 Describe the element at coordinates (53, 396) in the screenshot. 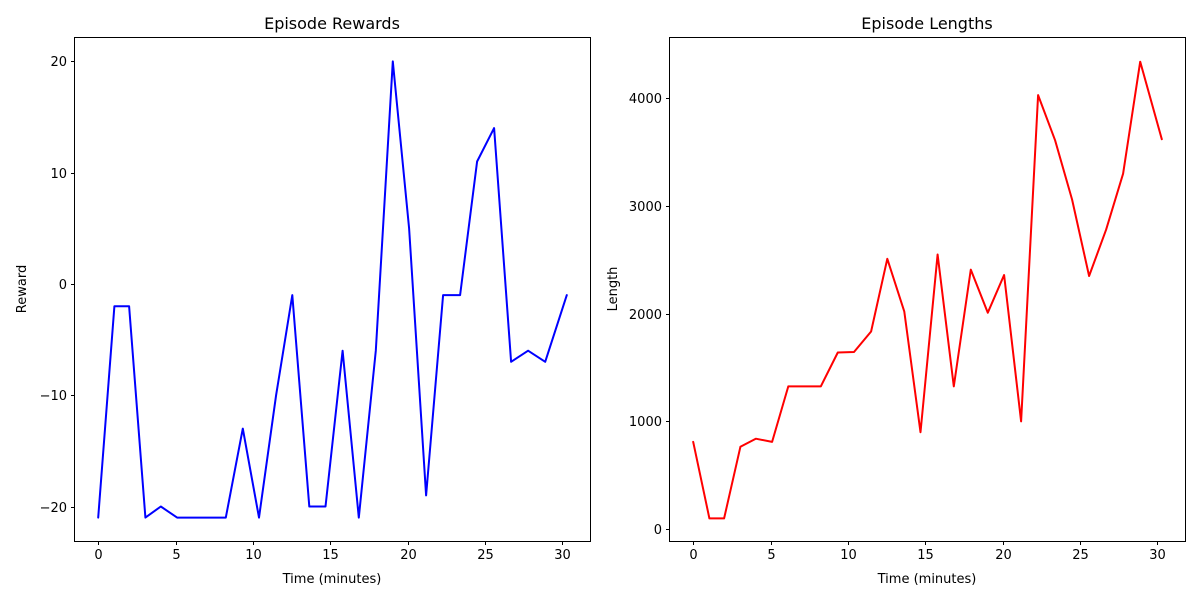

I see `rewards-y-tick-label: −10` at that location.